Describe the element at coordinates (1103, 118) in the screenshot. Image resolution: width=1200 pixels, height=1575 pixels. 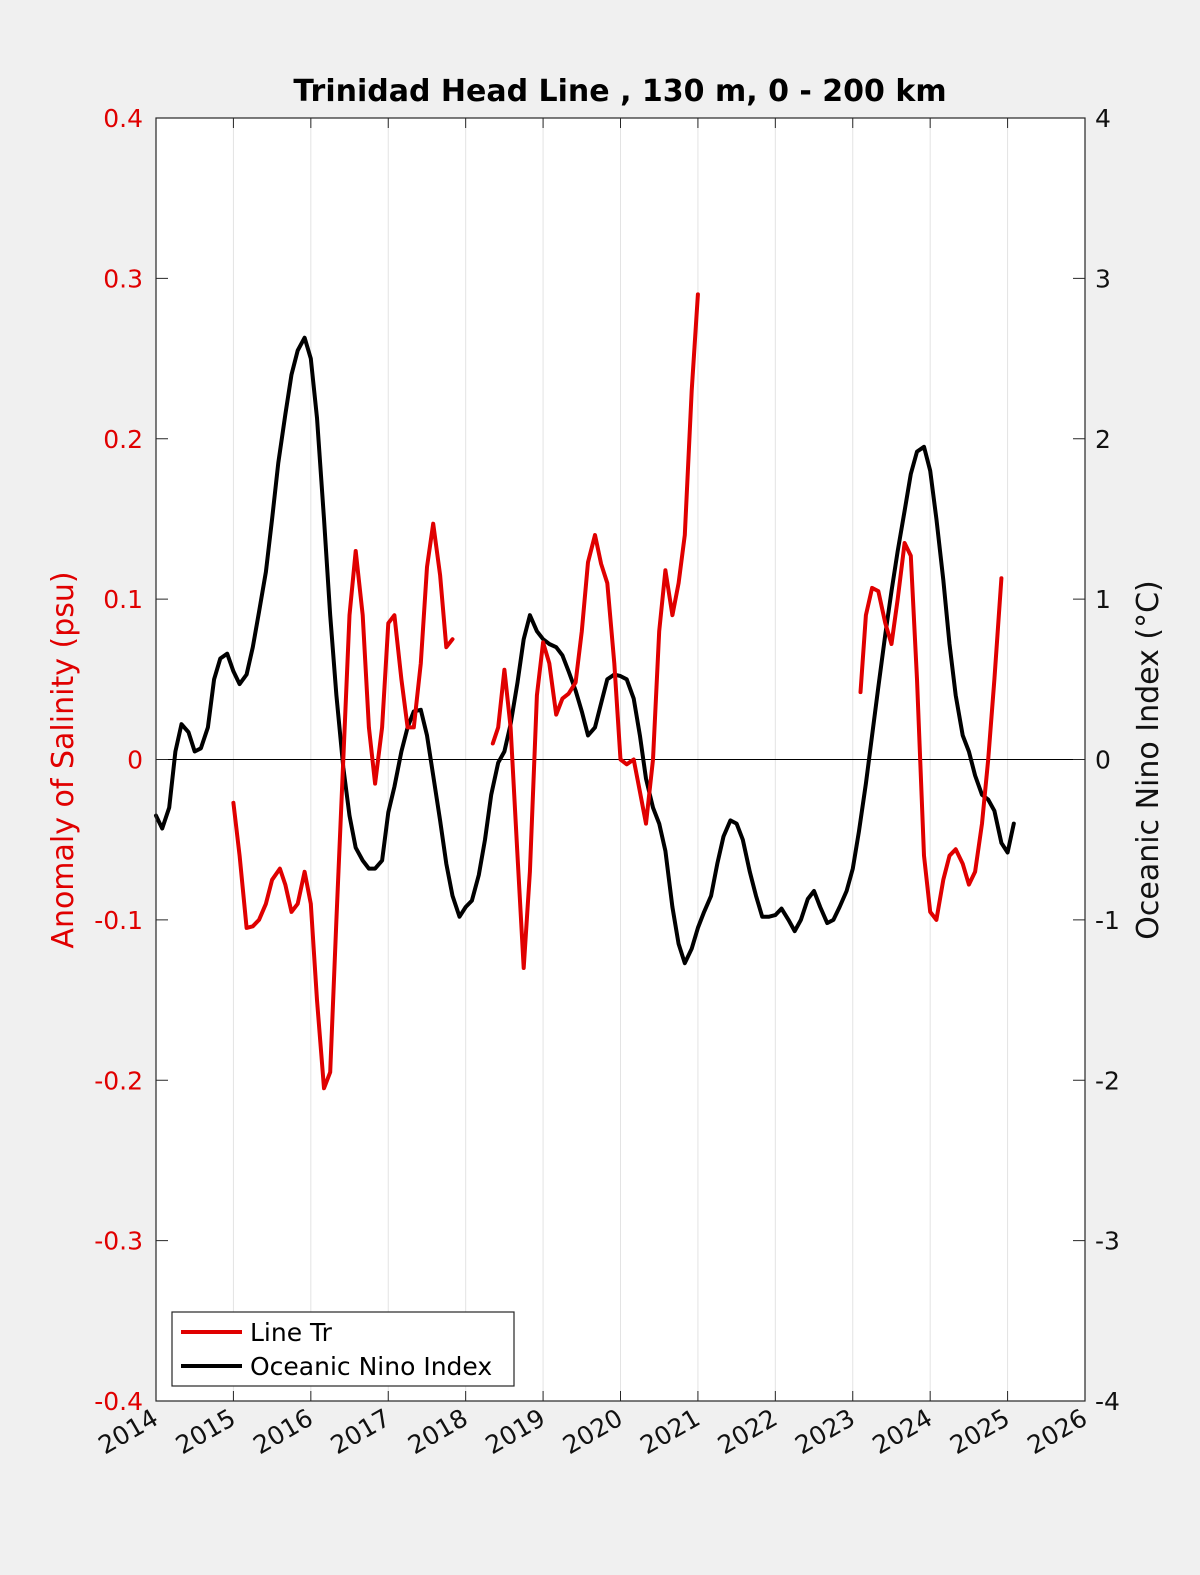
I see `right-tick-label-4: 4` at that location.